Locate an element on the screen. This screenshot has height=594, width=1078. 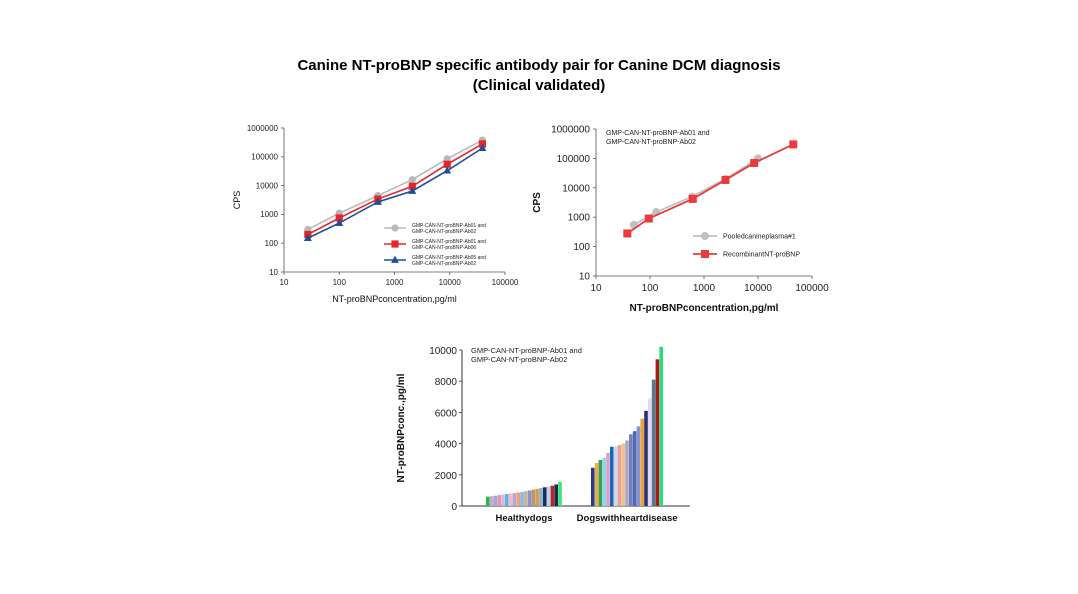
y-tick-label: 8000 is located at coordinates (446, 382).